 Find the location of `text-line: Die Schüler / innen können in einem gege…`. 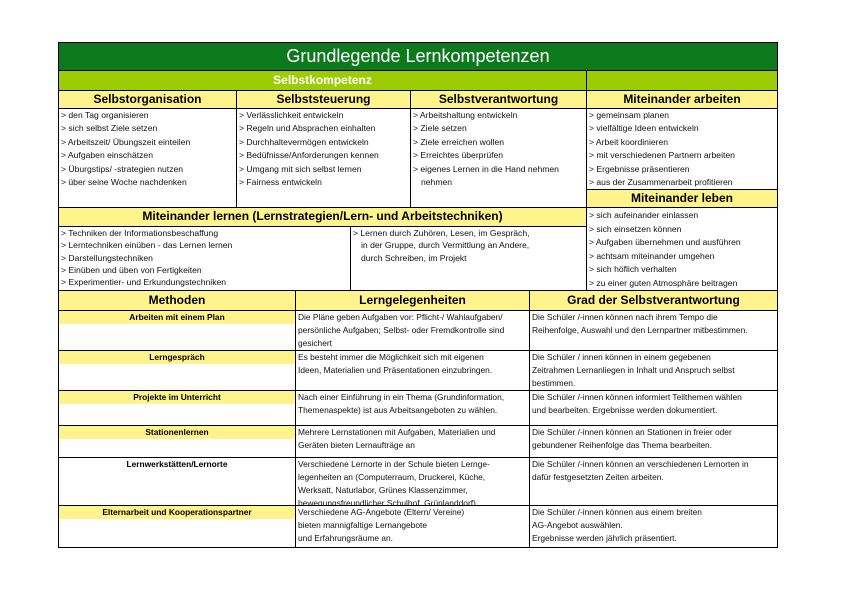

text-line: Die Schüler / innen können in einem gege… is located at coordinates (621, 357).